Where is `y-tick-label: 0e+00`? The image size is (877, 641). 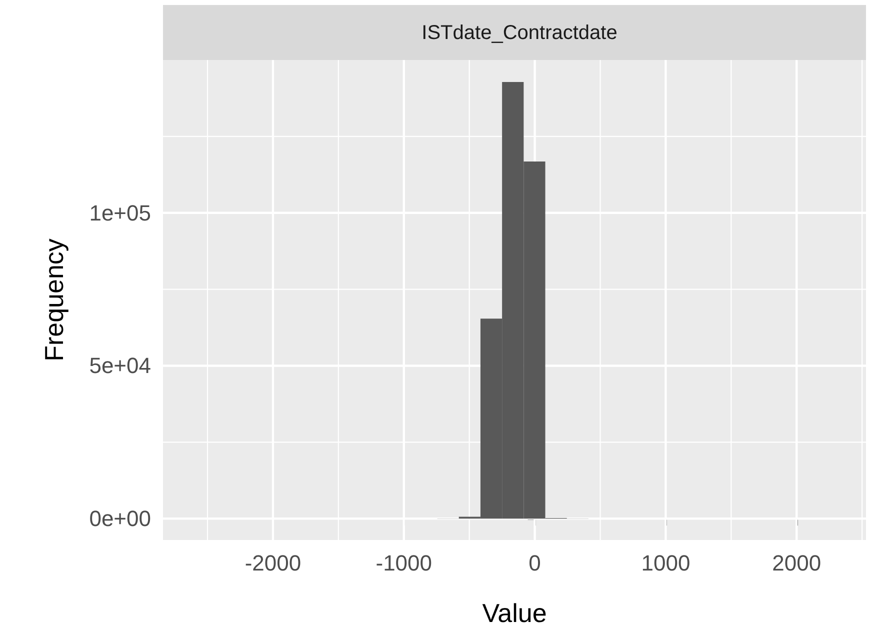 y-tick-label: 0e+00 is located at coordinates (120, 519).